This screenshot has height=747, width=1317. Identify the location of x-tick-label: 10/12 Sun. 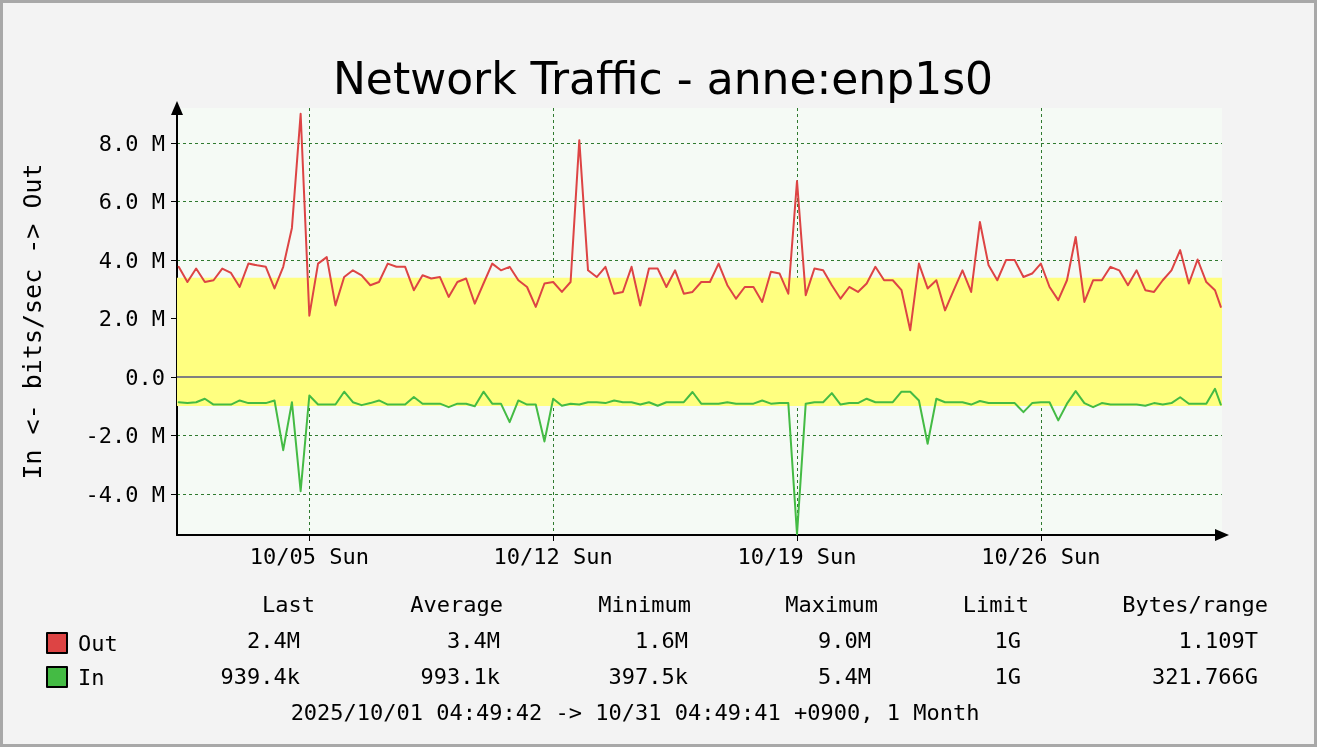
(553, 556).